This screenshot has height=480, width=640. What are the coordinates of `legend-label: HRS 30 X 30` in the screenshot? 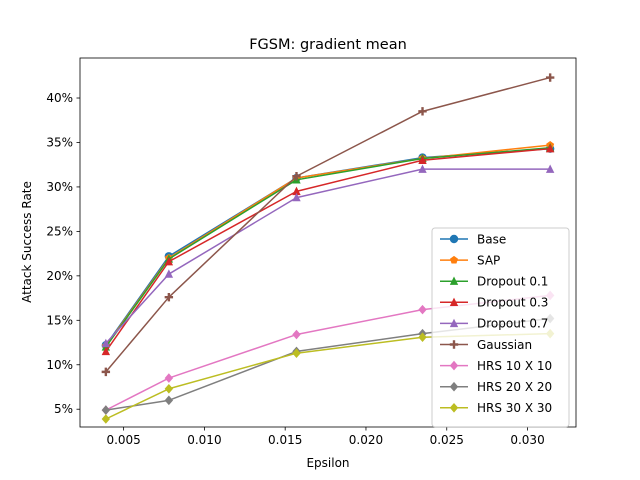 It's located at (514, 408).